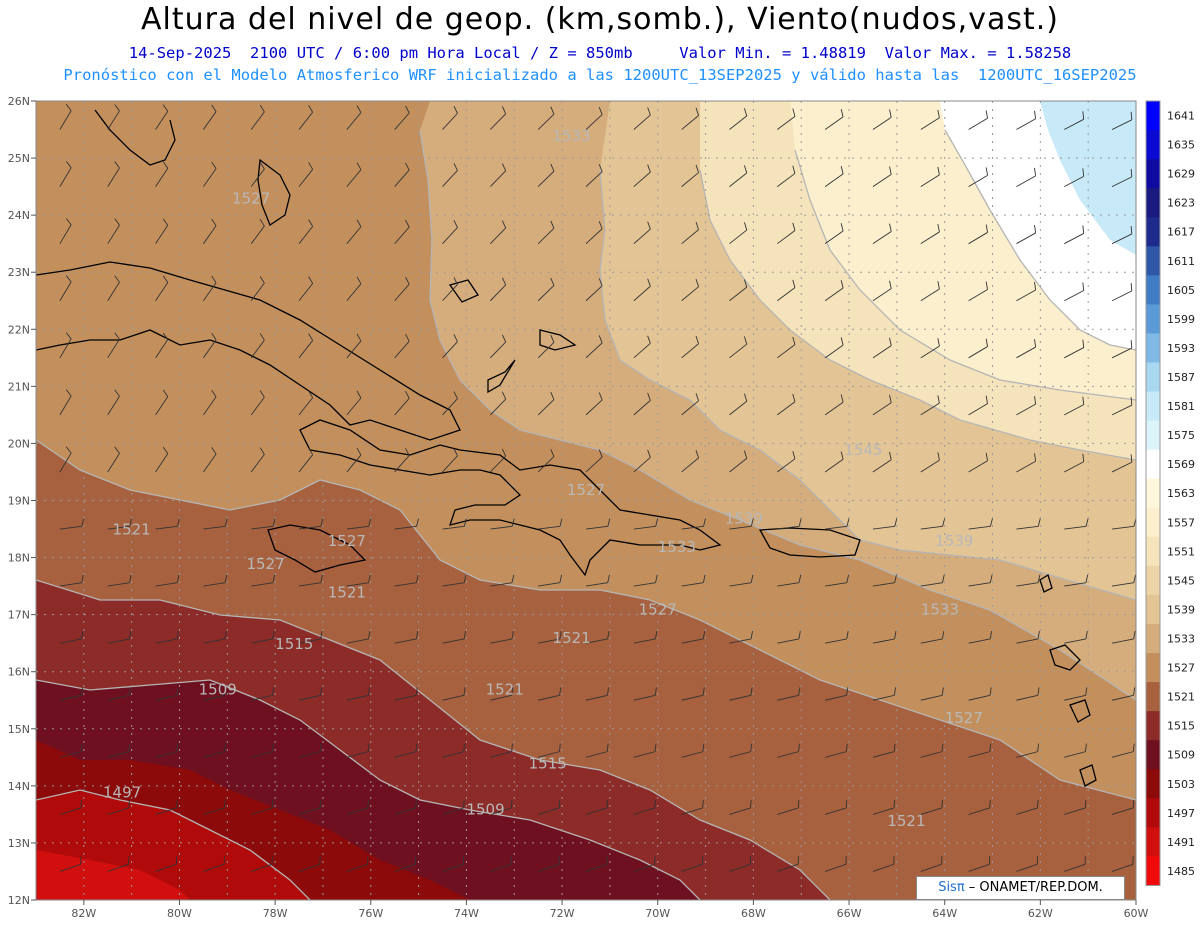 The height and width of the screenshot is (927, 1200). What do you see at coordinates (744, 518) in the screenshot?
I see `contour-label: 1539` at bounding box center [744, 518].